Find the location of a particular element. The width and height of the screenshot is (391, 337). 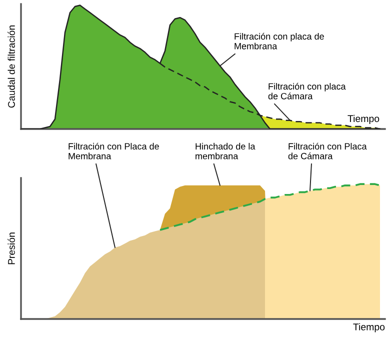

text: Filtración con Placa de Membrana is located at coordinates (113, 151).